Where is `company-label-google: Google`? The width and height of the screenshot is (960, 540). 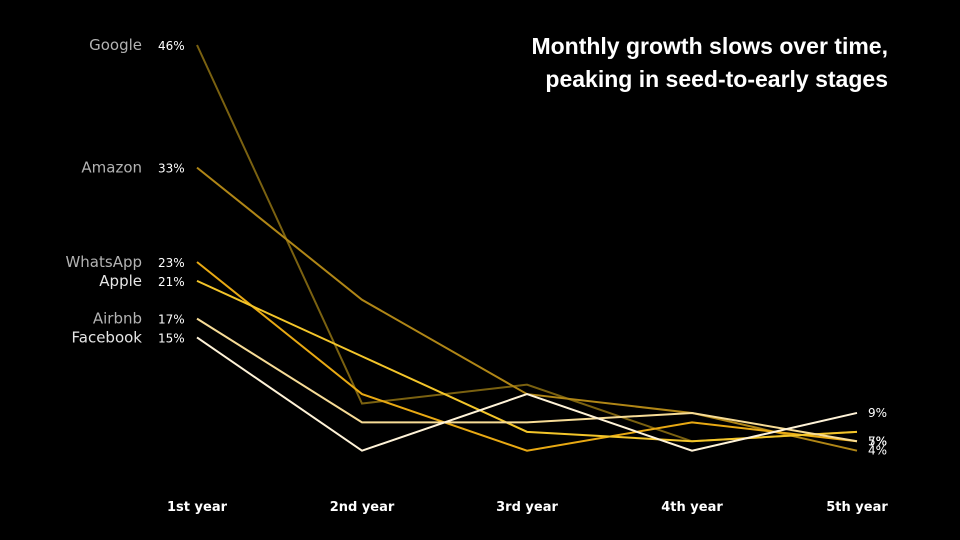 company-label-google: Google is located at coordinates (115, 45).